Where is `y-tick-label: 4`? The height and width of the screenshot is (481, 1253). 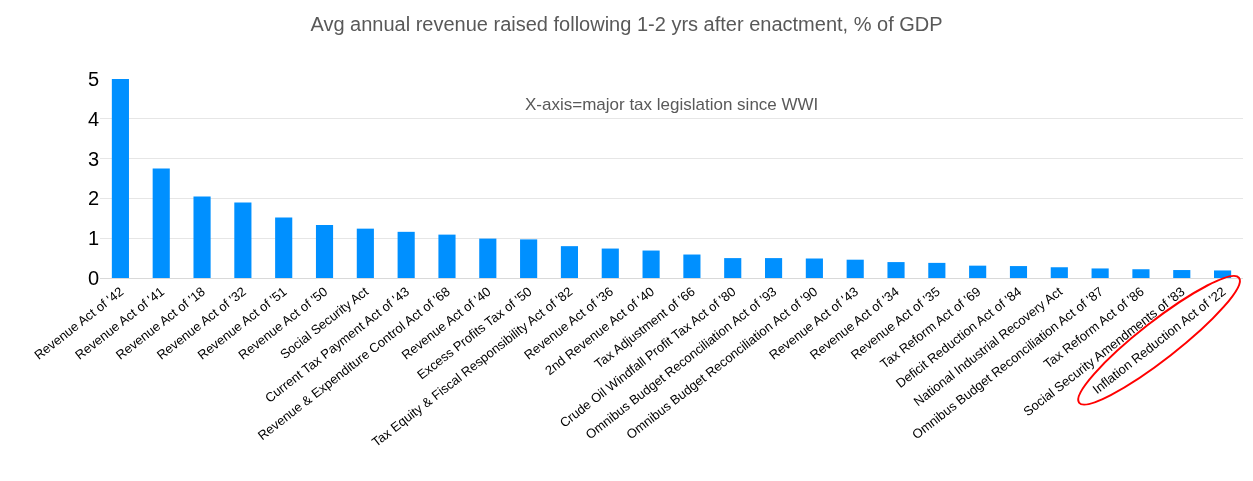 y-tick-label: 4 is located at coordinates (93, 118).